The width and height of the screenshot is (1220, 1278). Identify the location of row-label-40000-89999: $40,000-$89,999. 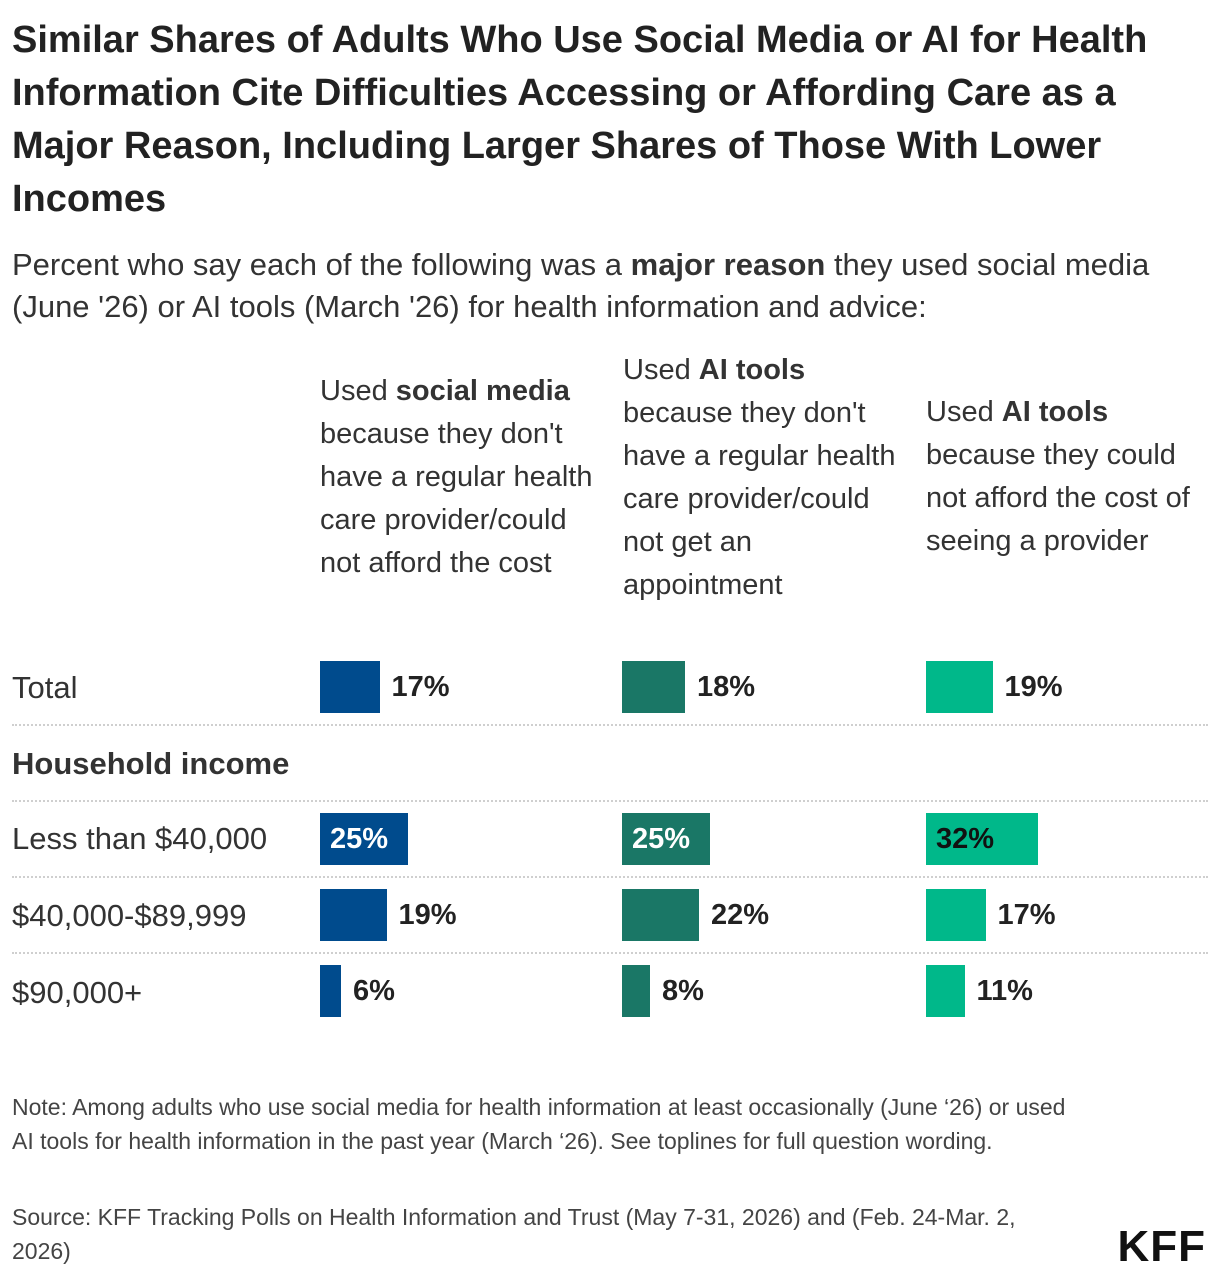
(129, 915).